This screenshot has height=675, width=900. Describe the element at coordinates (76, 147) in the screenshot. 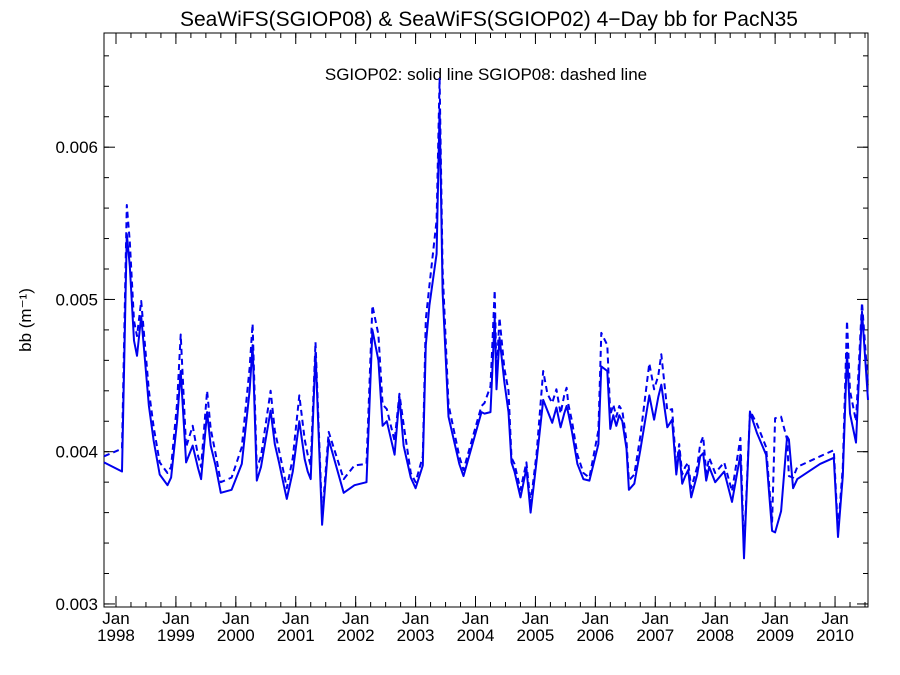

I see `y-tick-label: 0.006` at that location.